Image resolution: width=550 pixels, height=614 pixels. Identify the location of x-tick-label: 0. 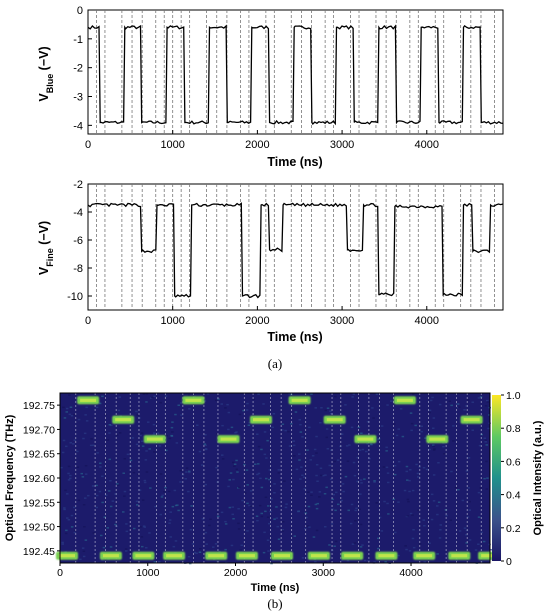
(60, 573).